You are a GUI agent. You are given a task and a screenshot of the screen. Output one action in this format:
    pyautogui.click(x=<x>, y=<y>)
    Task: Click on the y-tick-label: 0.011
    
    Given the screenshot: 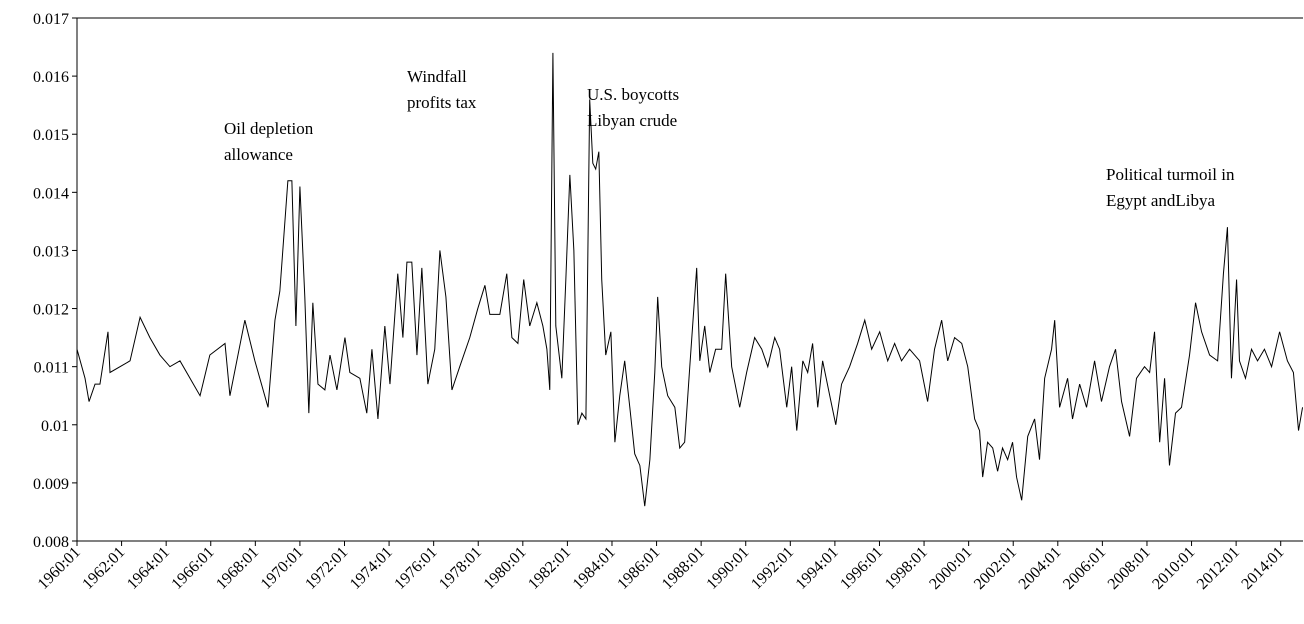 What is the action you would take?
    pyautogui.click(x=51, y=368)
    